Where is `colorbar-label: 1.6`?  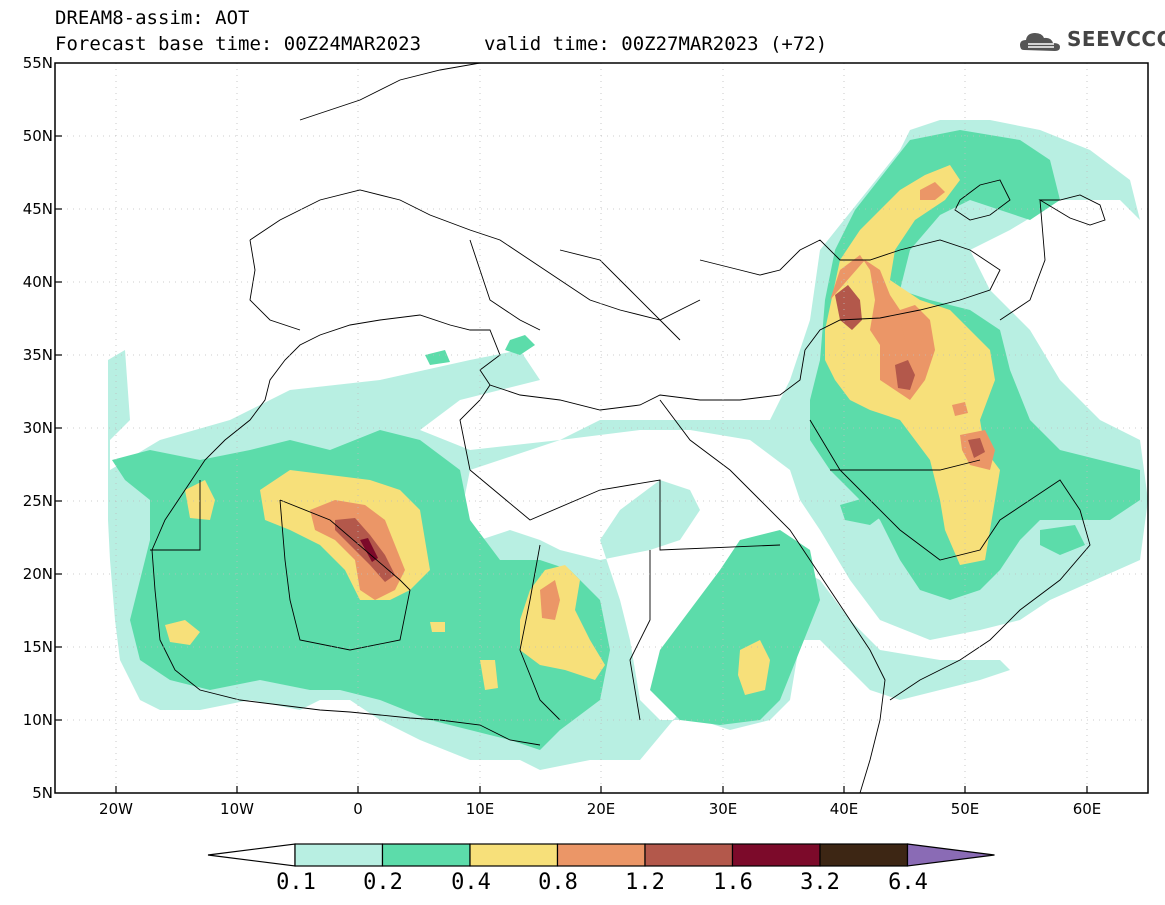 colorbar-label: 1.6 is located at coordinates (733, 882).